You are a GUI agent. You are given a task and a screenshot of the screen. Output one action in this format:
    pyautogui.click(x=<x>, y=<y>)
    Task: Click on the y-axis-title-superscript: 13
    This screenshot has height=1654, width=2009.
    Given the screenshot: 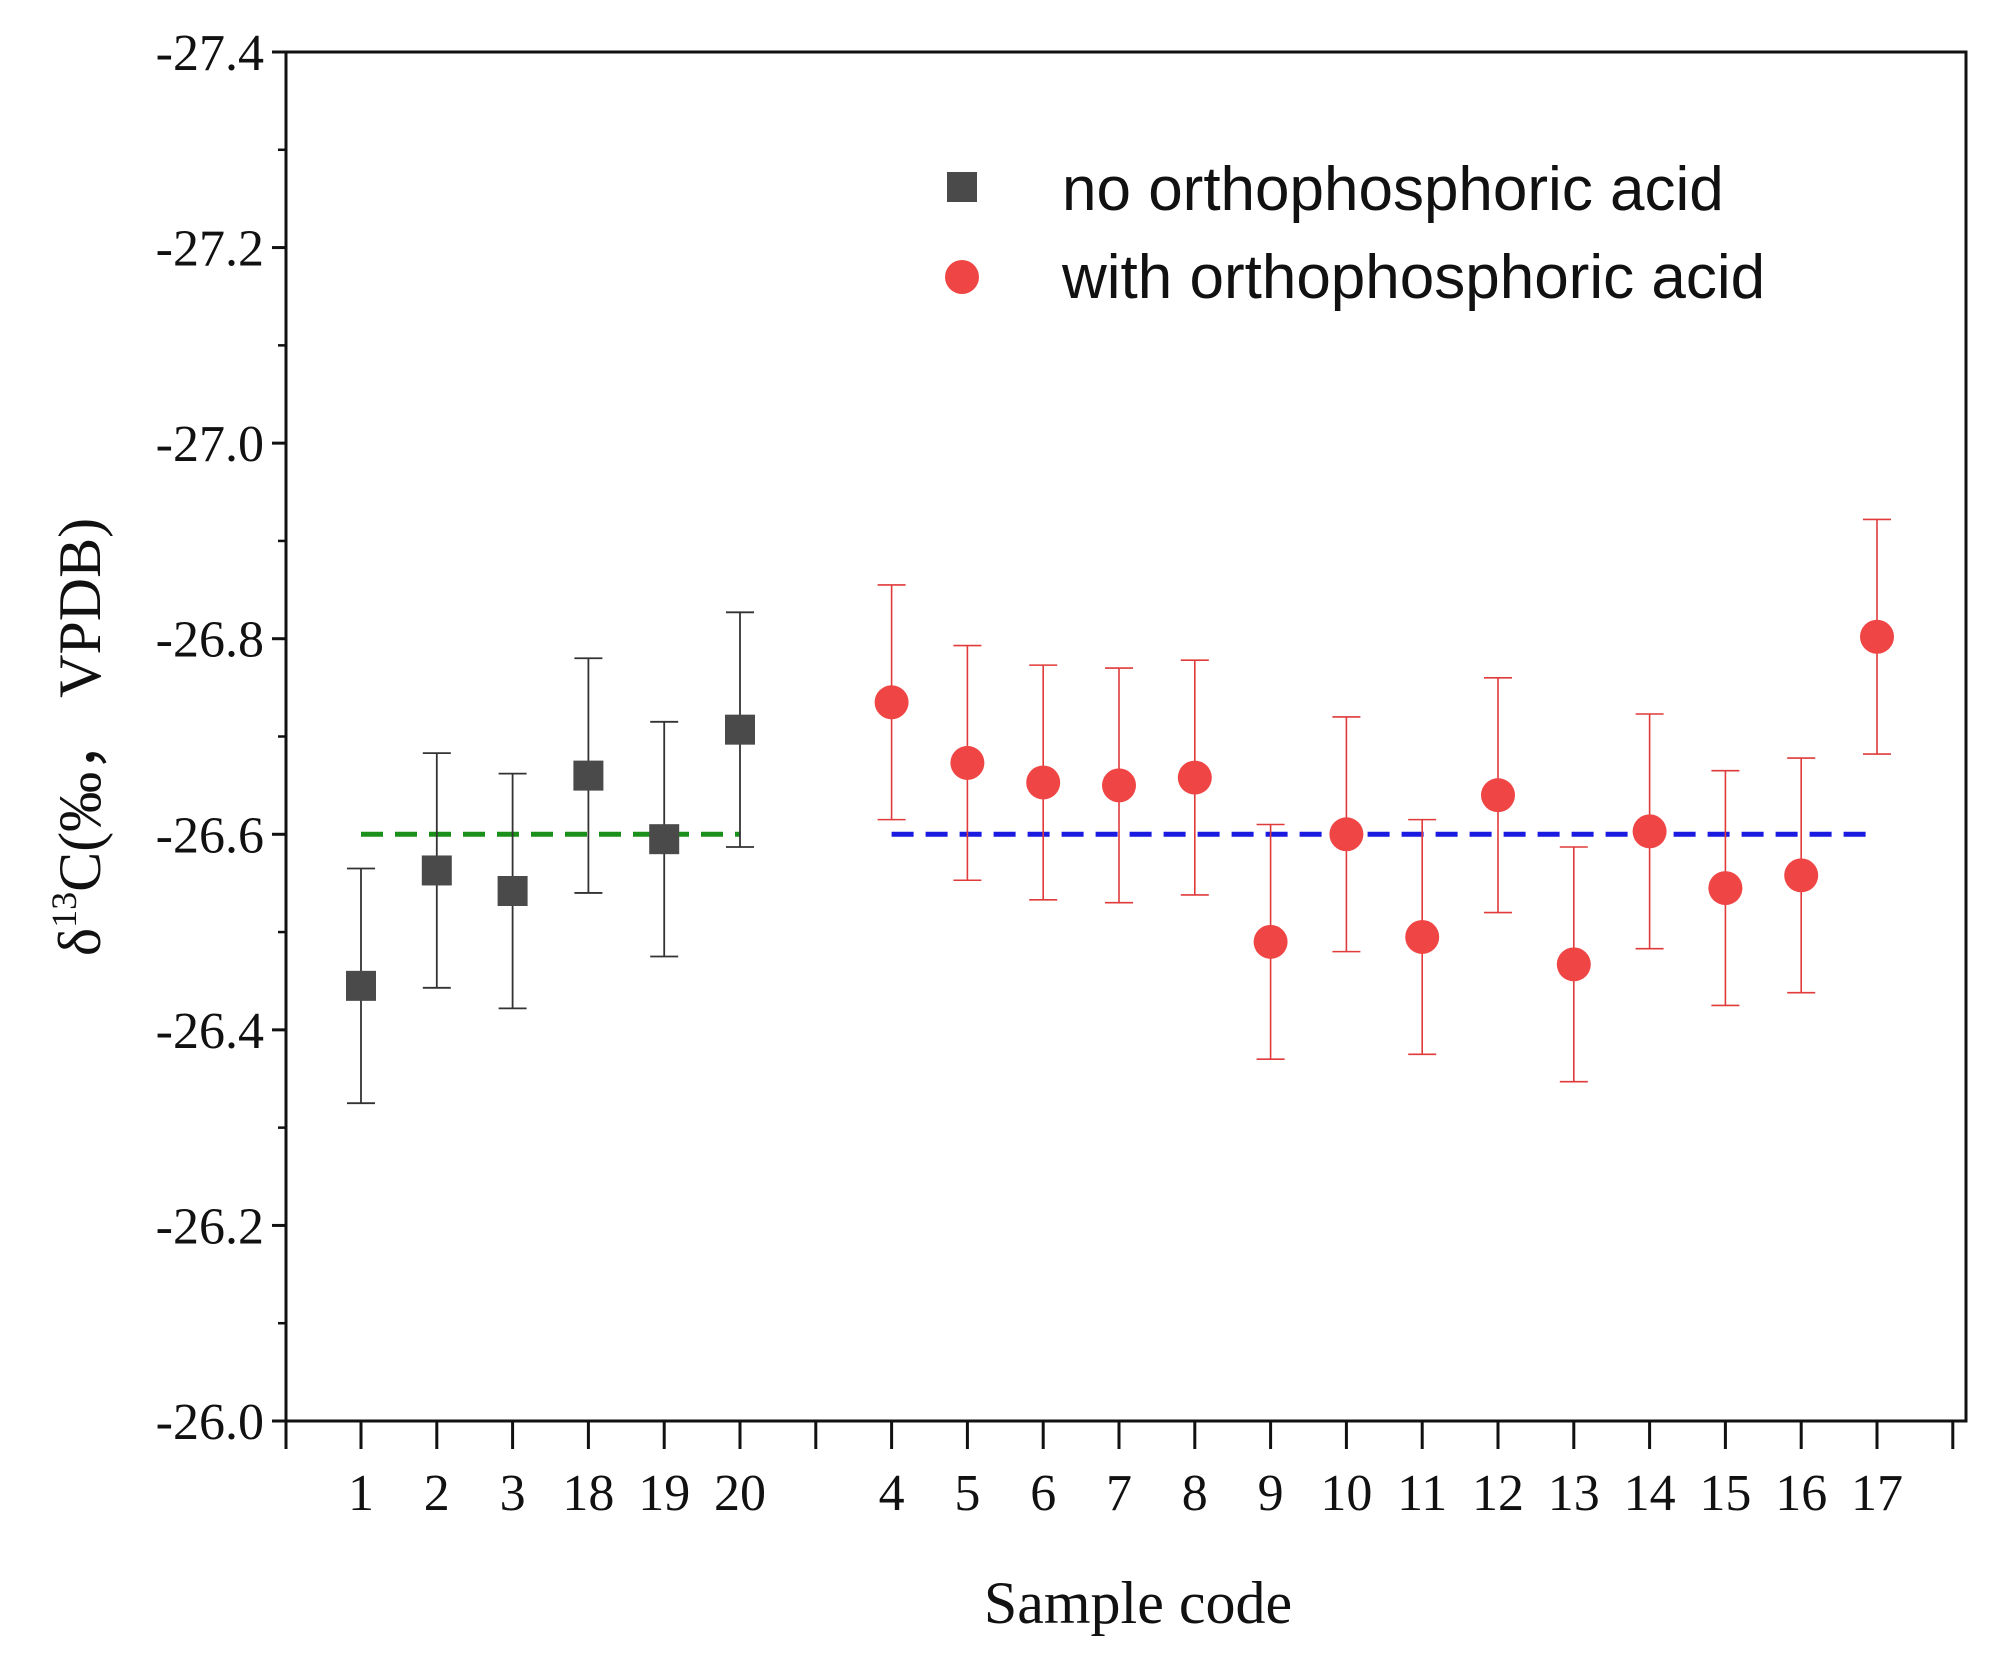 What is the action you would take?
    pyautogui.click(x=64, y=910)
    